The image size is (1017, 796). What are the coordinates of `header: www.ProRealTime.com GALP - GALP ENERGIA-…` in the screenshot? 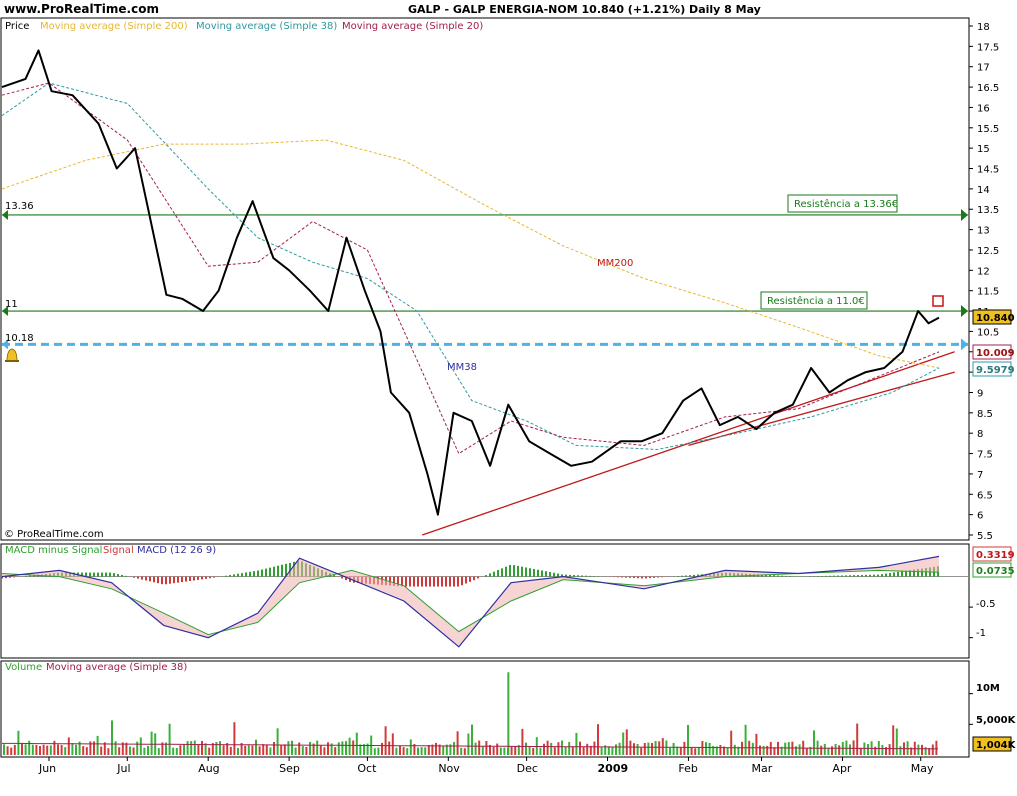 It's located at (508, 9).